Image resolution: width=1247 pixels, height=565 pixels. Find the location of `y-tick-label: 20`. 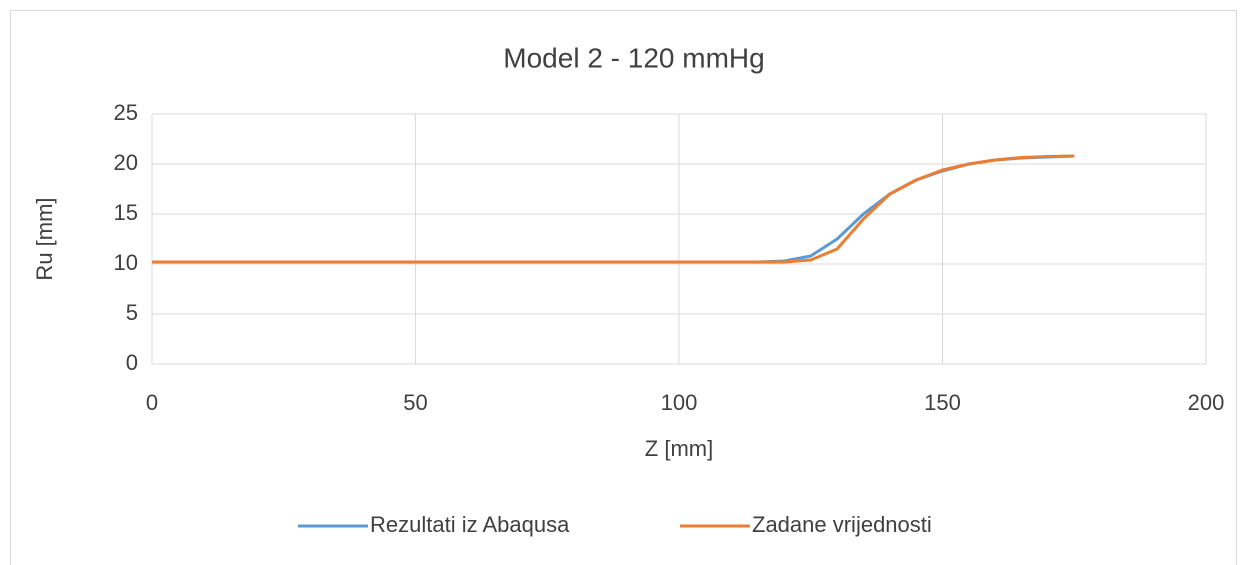

y-tick-label: 20 is located at coordinates (126, 162).